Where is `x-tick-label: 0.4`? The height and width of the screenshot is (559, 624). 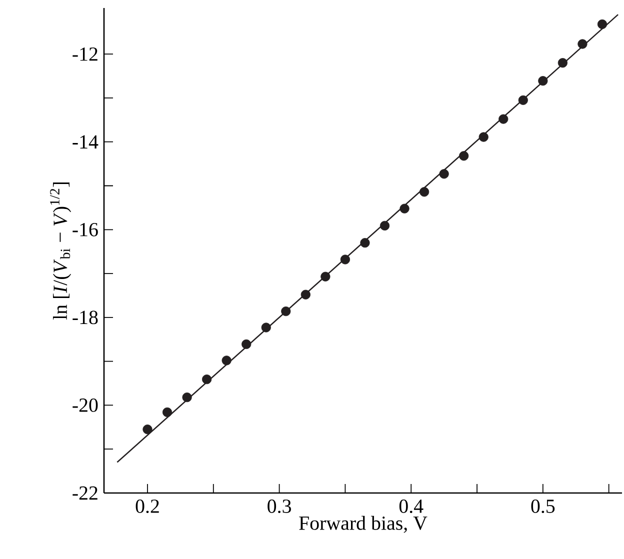 x-tick-label: 0.4 is located at coordinates (411, 507).